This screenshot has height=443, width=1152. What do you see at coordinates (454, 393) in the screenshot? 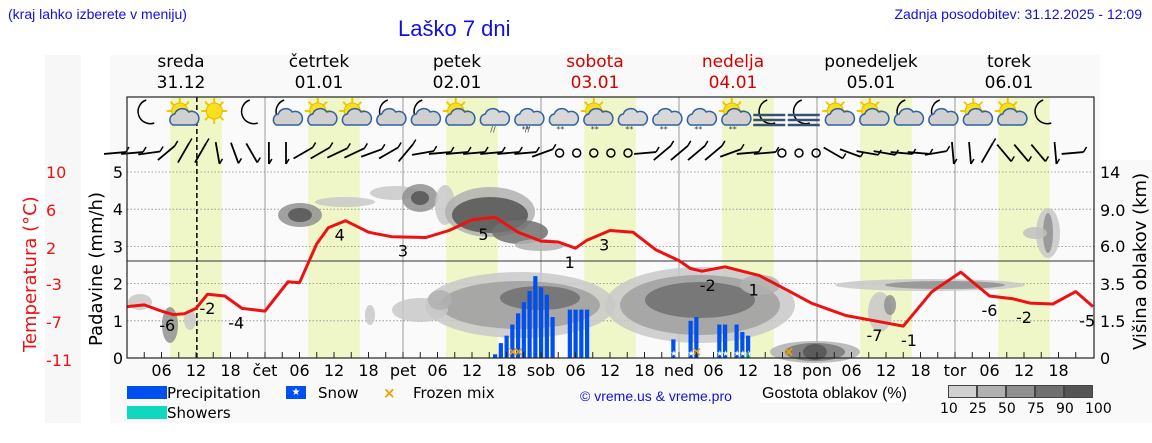
I see `legend-frozen-mix-label: Frozen mix` at bounding box center [454, 393].